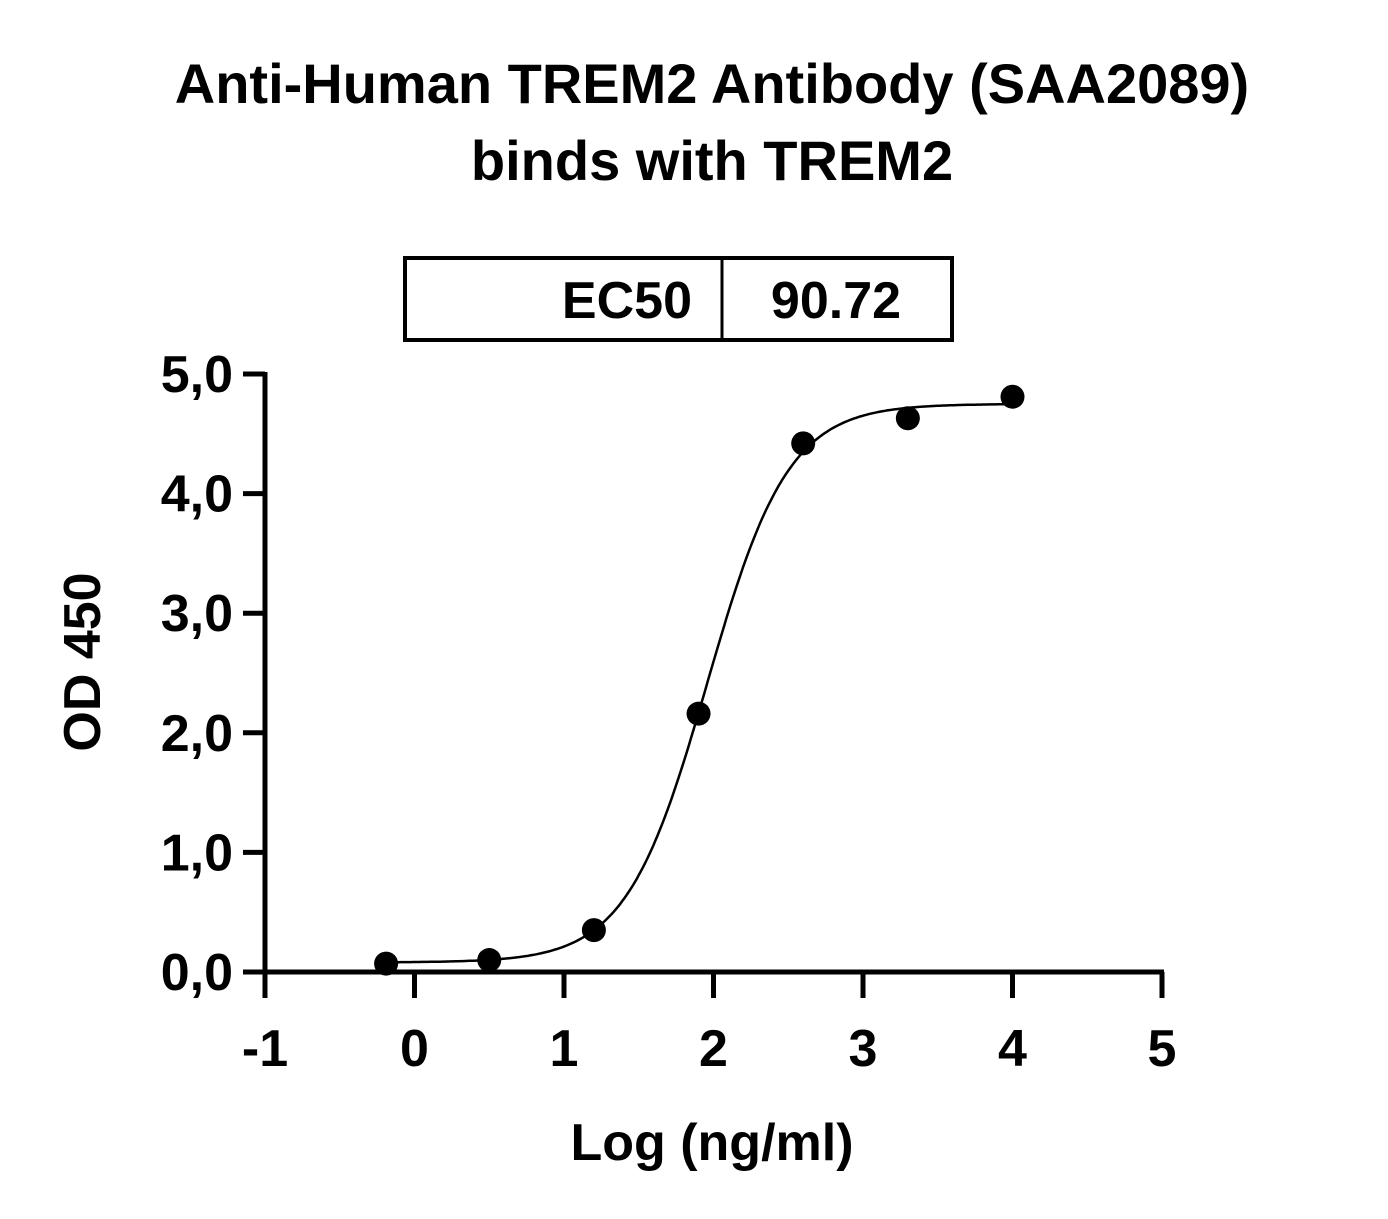 This screenshot has width=1388, height=1219. I want to click on ec50-table: EC50 90.72, so click(678, 299).